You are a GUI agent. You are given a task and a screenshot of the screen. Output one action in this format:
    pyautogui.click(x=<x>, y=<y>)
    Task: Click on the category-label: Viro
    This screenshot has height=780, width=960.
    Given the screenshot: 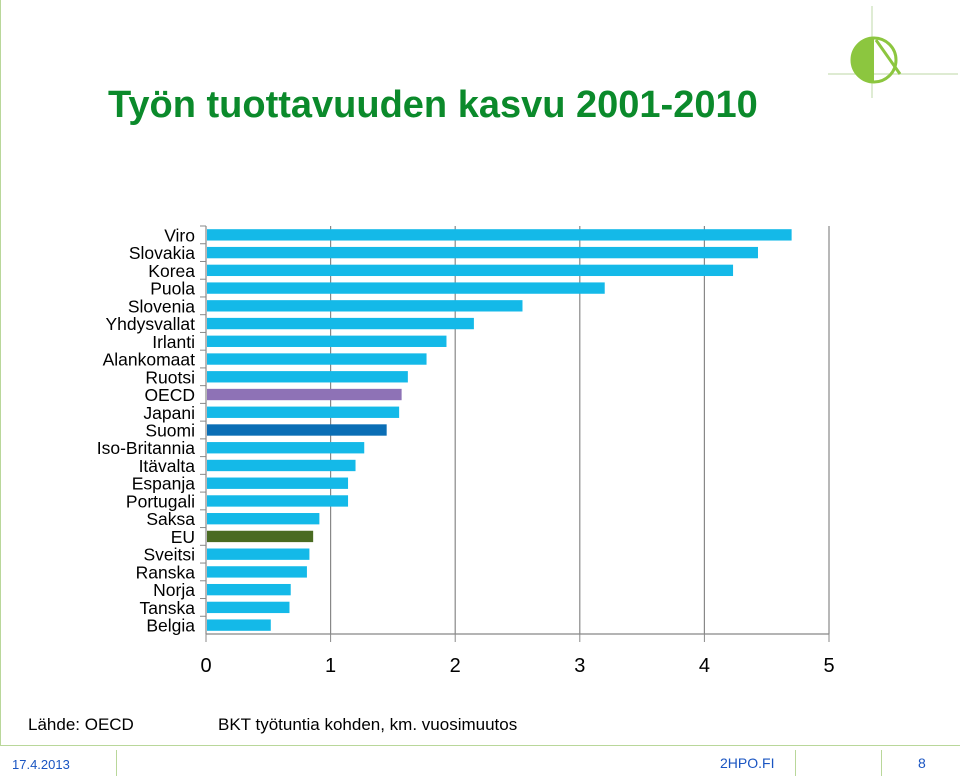 What is the action you would take?
    pyautogui.click(x=179, y=235)
    